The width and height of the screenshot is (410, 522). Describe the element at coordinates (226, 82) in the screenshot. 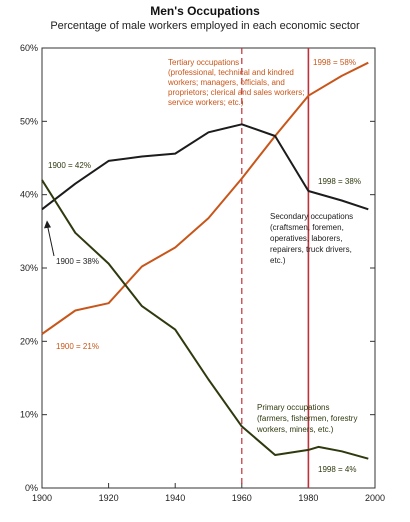

I see `tertiary-annotation: workers; managers, officials, and` at that location.